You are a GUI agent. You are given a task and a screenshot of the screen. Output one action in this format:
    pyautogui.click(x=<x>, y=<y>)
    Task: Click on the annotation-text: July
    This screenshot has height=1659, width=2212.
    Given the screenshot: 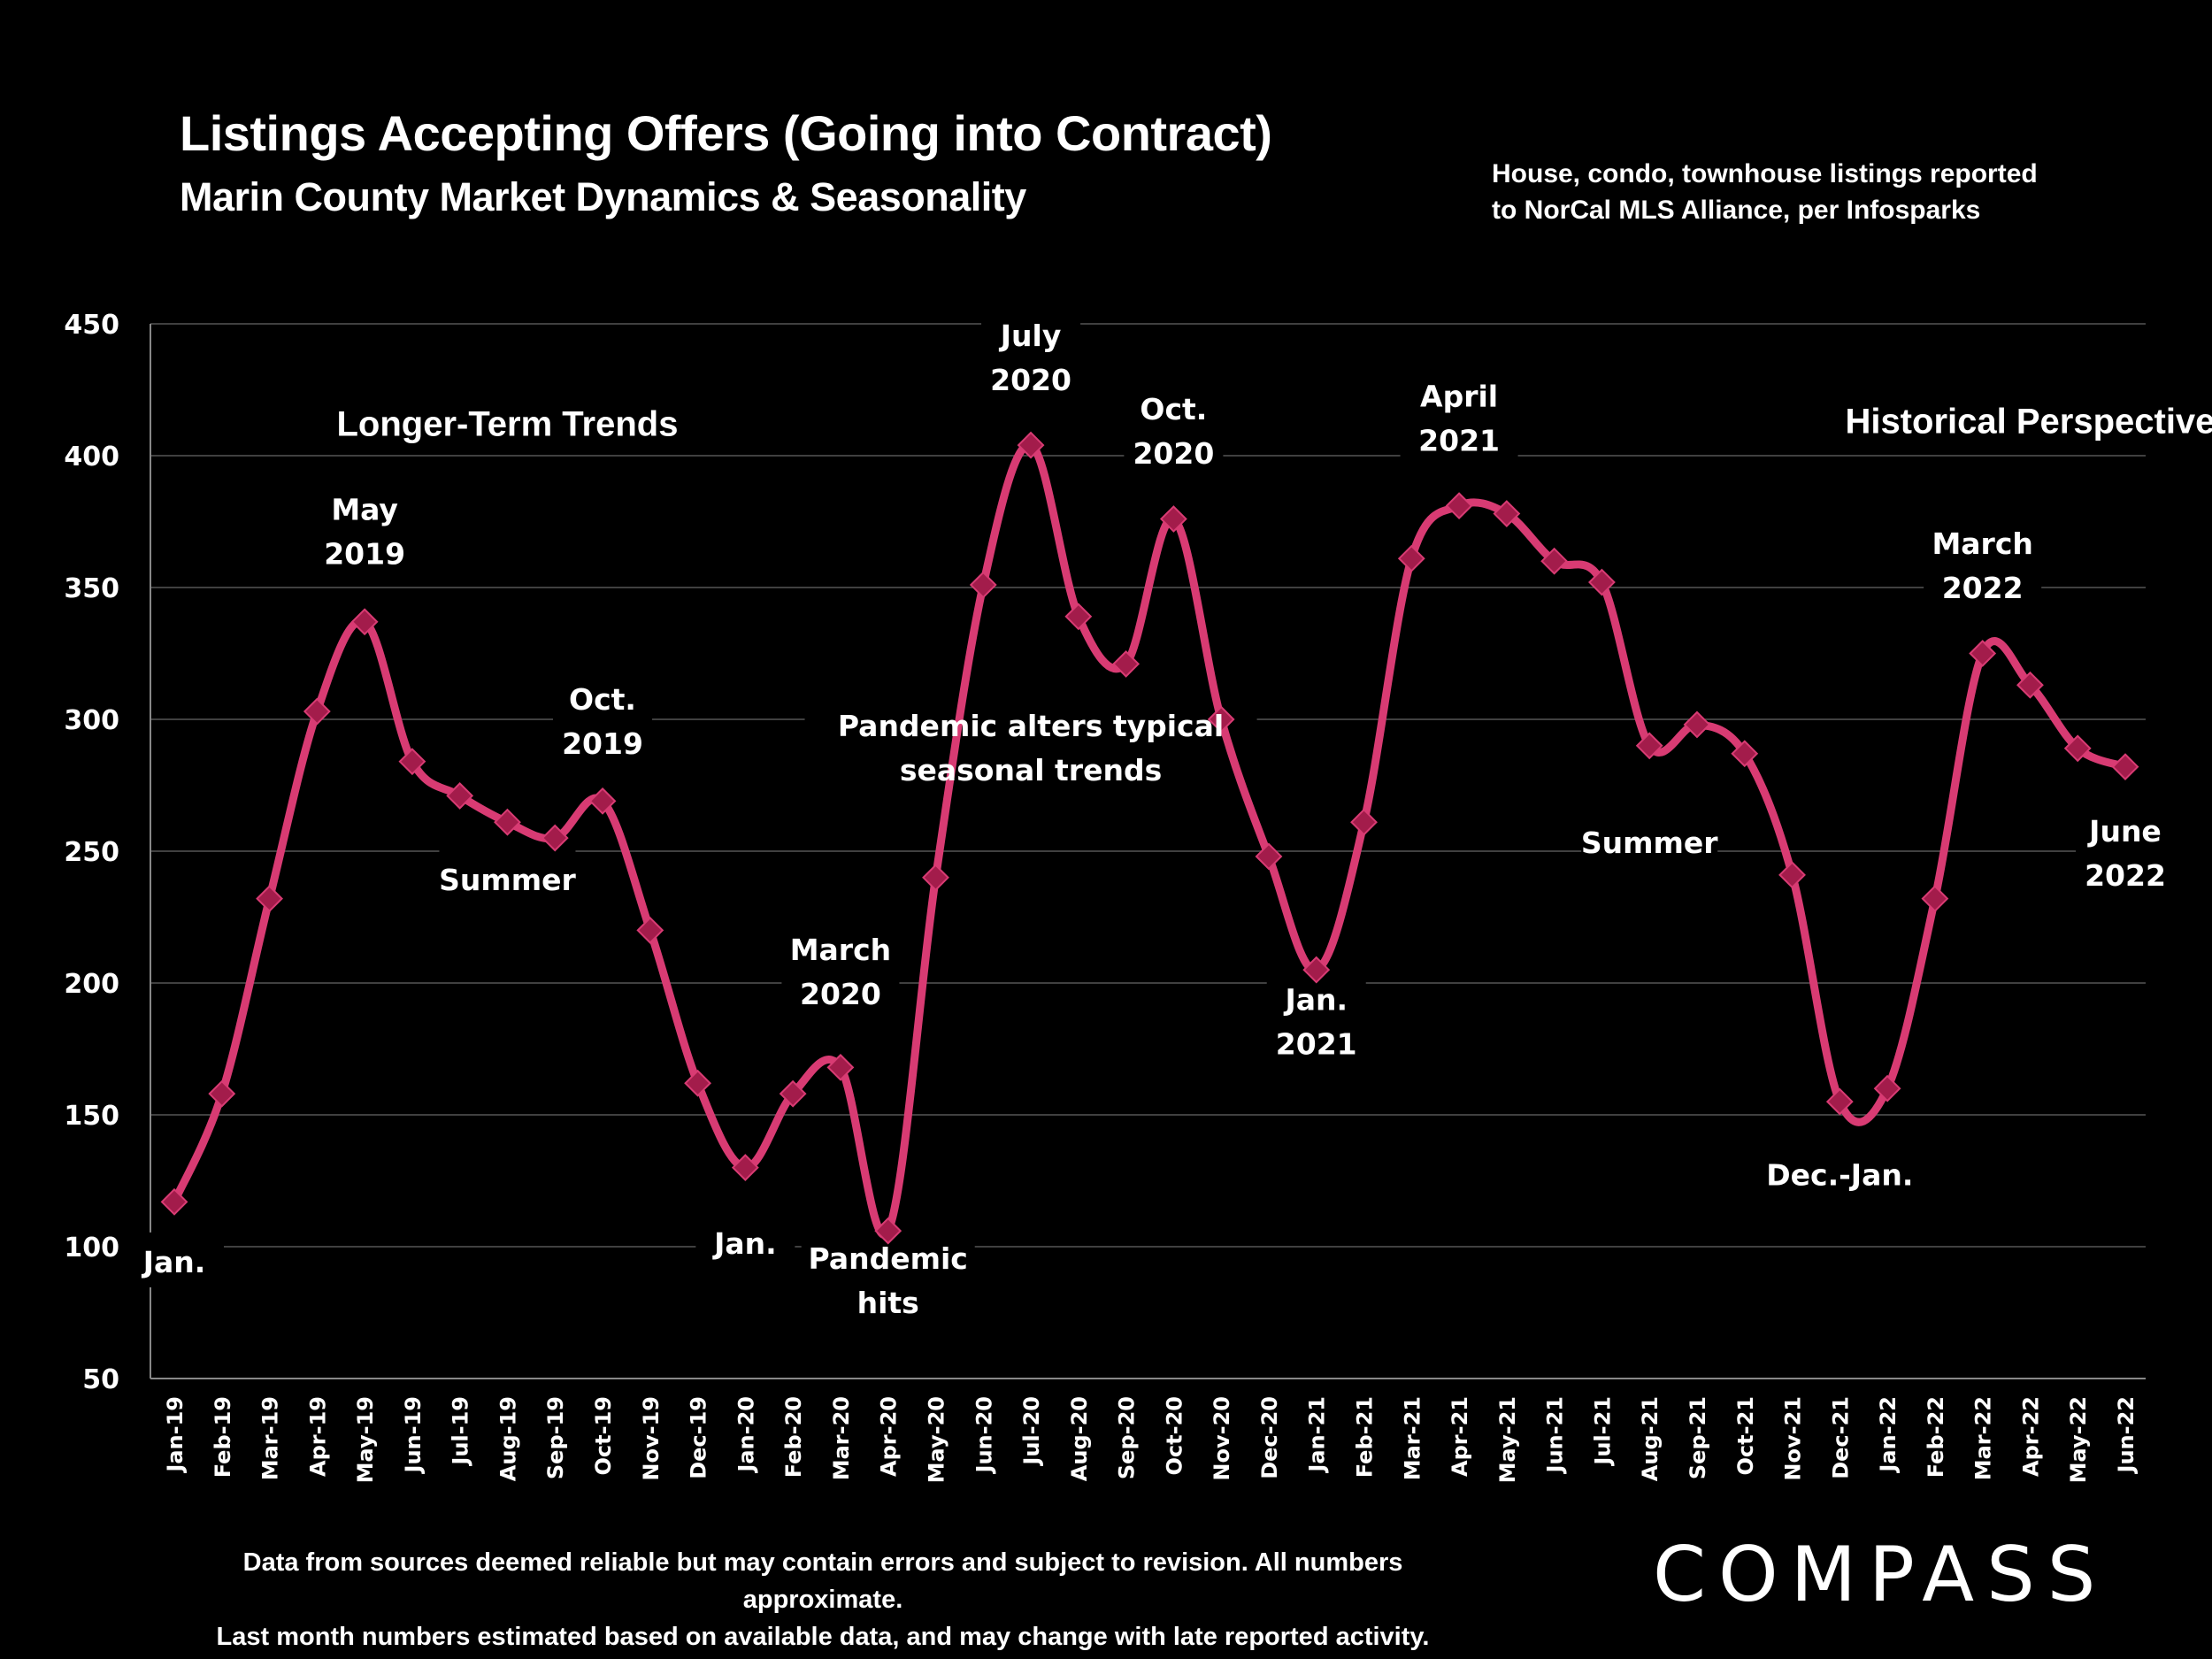 What is the action you would take?
    pyautogui.click(x=1031, y=336)
    